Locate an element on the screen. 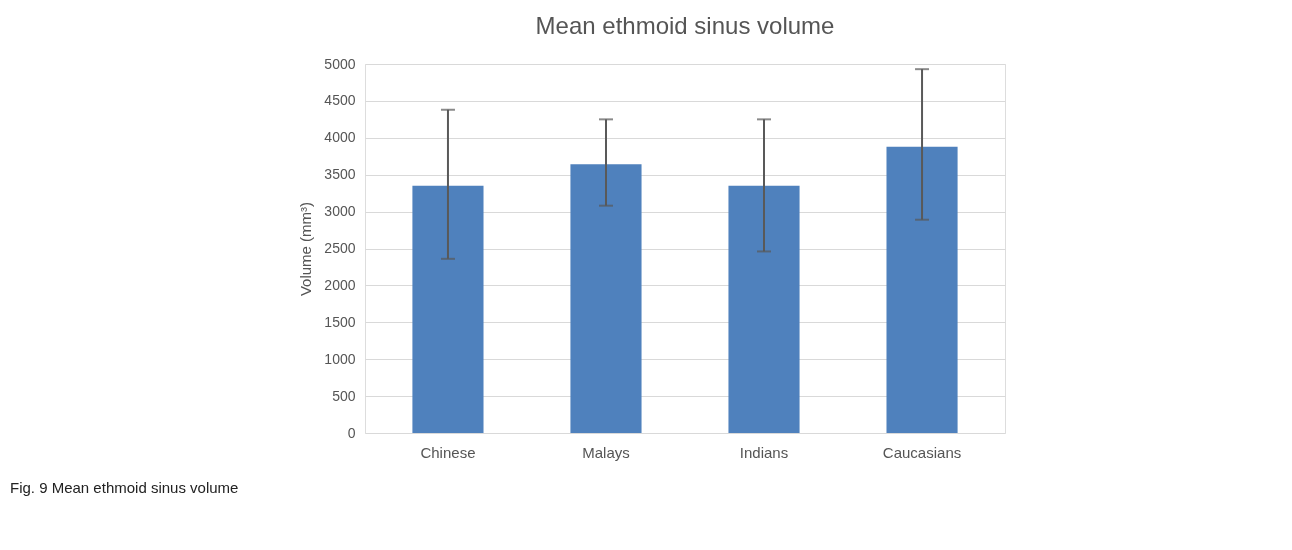 The width and height of the screenshot is (1292, 550). x-tick-label: Chinese is located at coordinates (448, 452).